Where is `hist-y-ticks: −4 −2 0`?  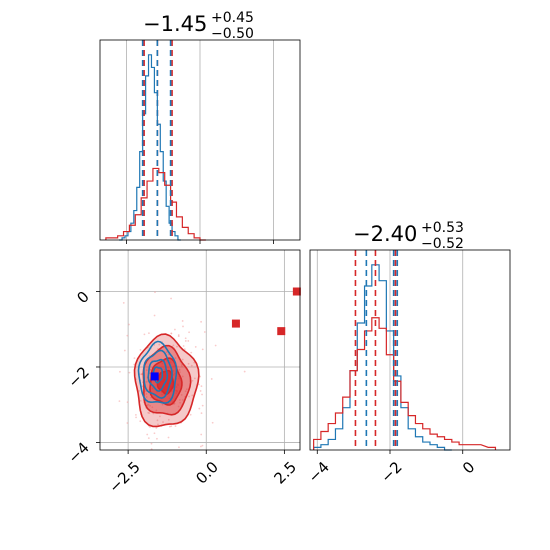 hist-y-ticks: −4 −2 0 is located at coordinates (391, 468).